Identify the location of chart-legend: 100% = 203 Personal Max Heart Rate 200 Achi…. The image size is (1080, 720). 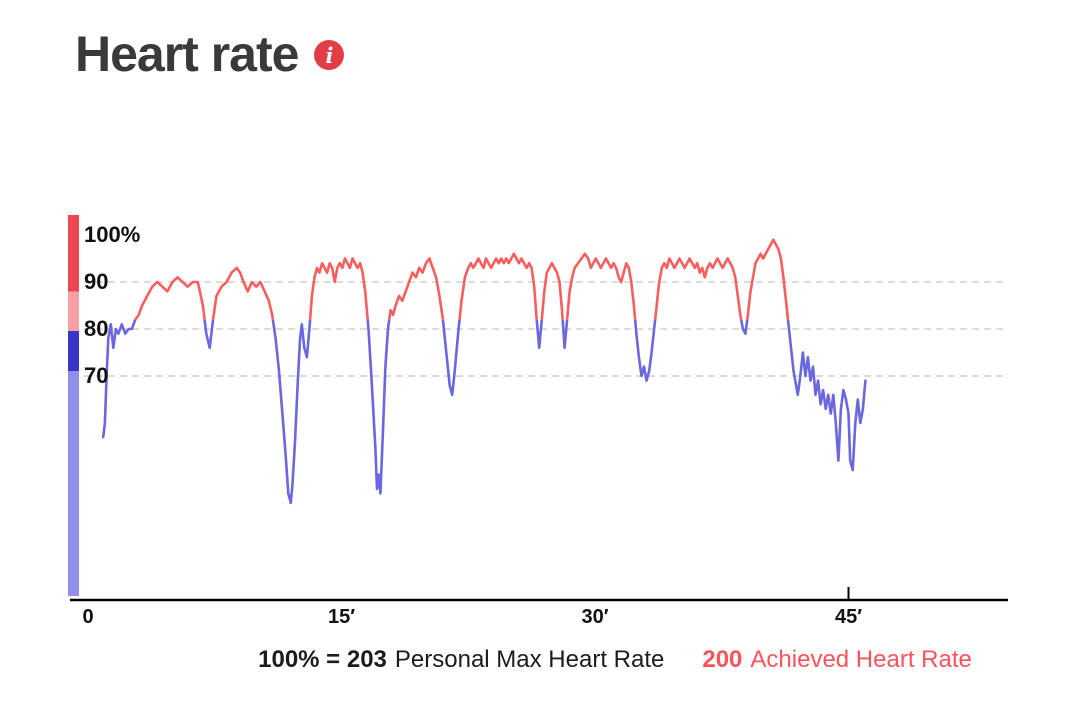
(540, 660).